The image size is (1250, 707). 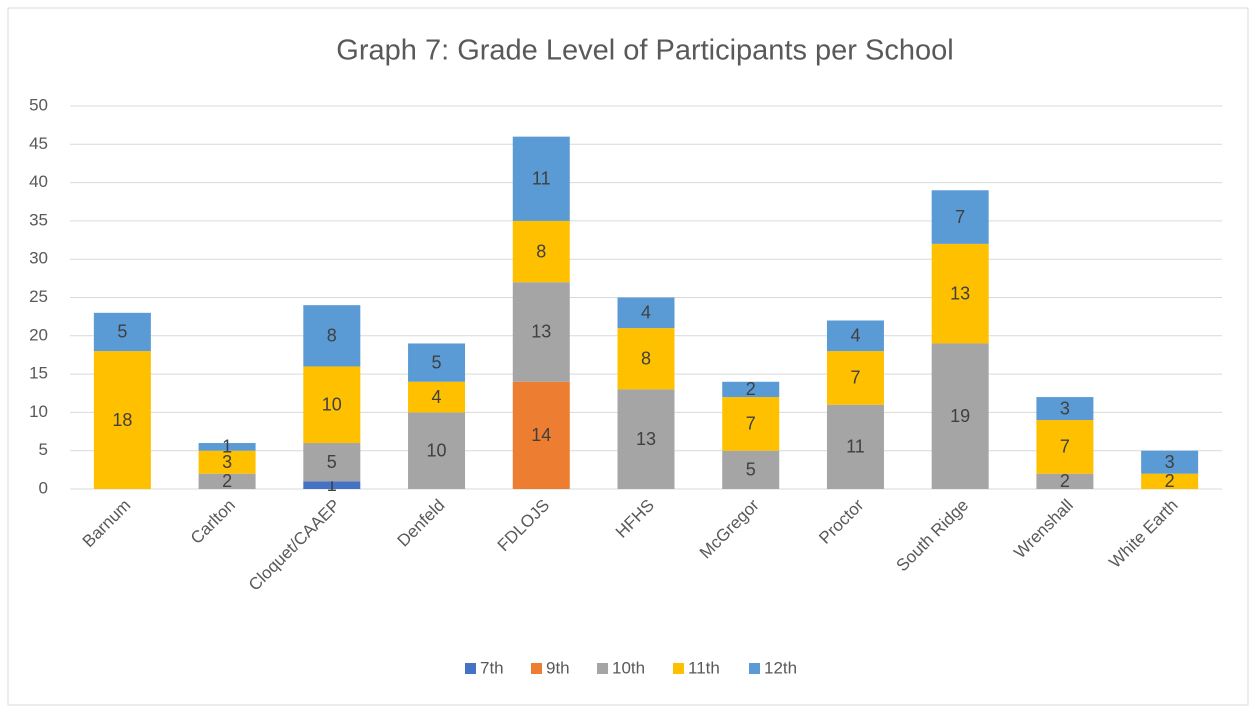 I want to click on data-label: 19, so click(x=960, y=416).